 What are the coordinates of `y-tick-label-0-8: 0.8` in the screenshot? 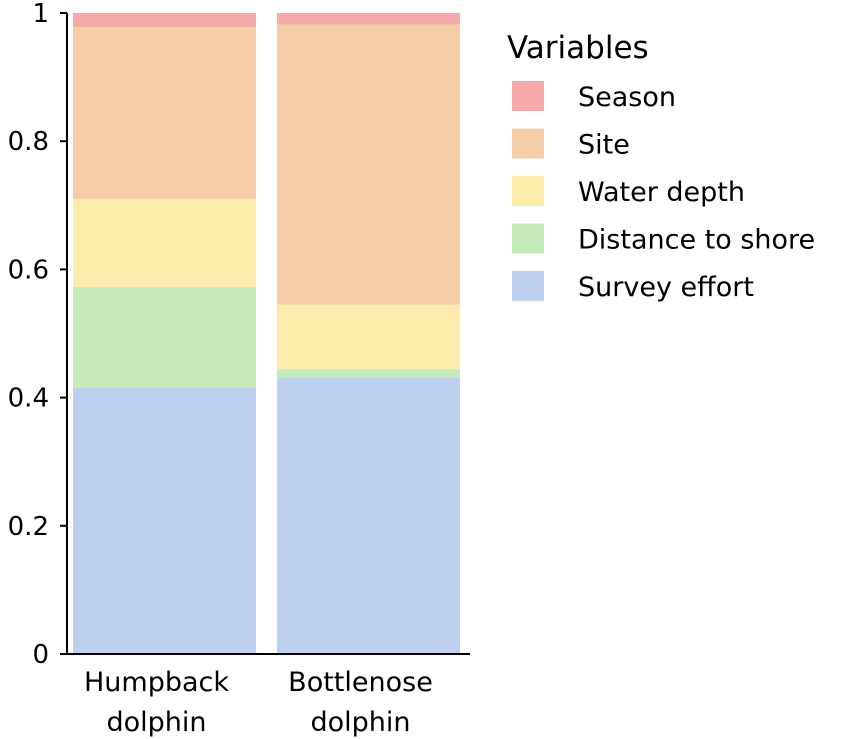 It's located at (28, 142).